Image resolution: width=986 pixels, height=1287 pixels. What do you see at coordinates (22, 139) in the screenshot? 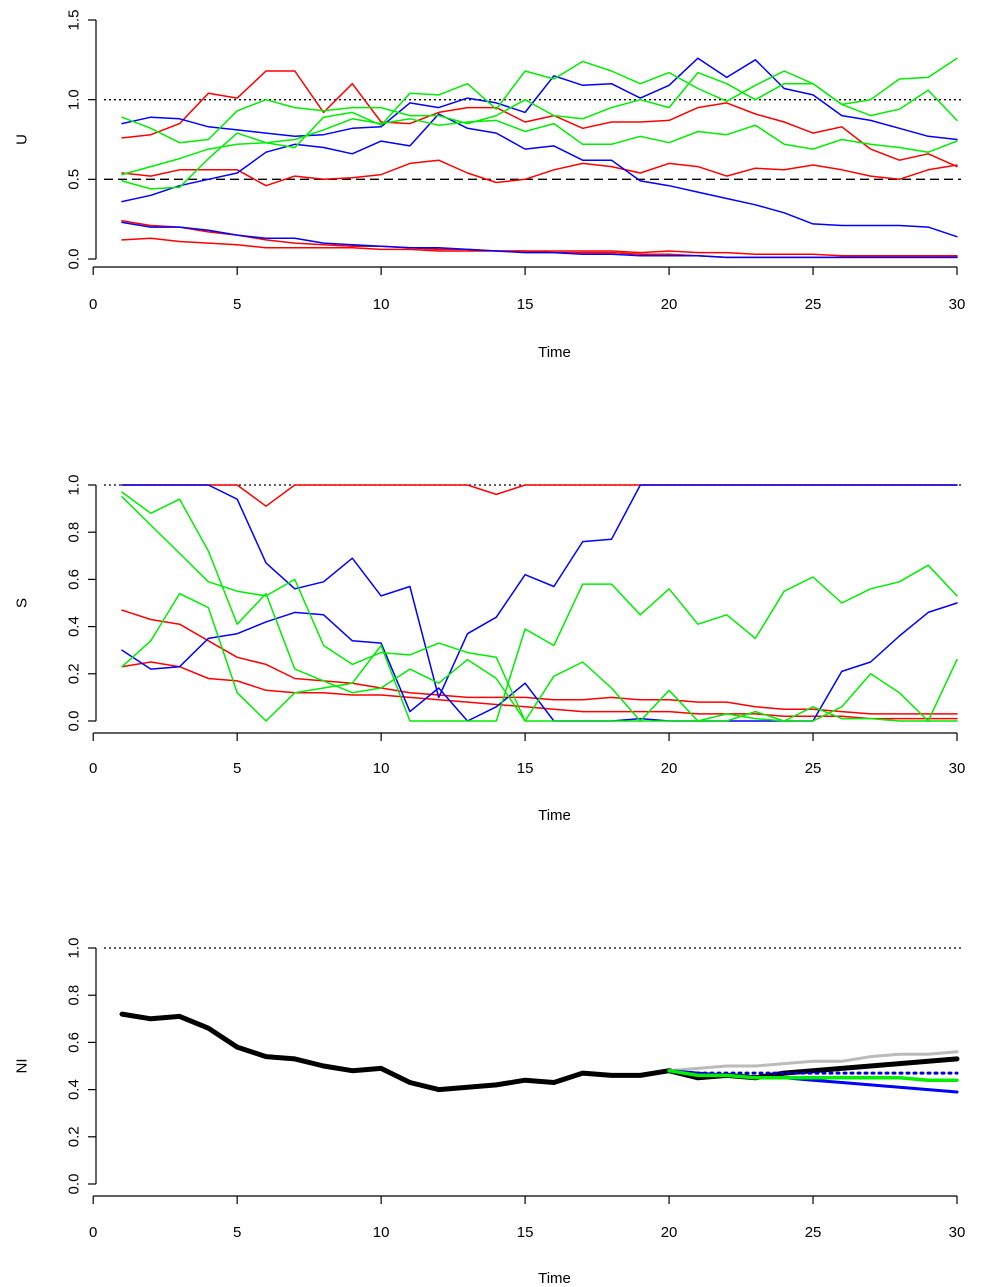
I see `y-axis-title: U` at bounding box center [22, 139].